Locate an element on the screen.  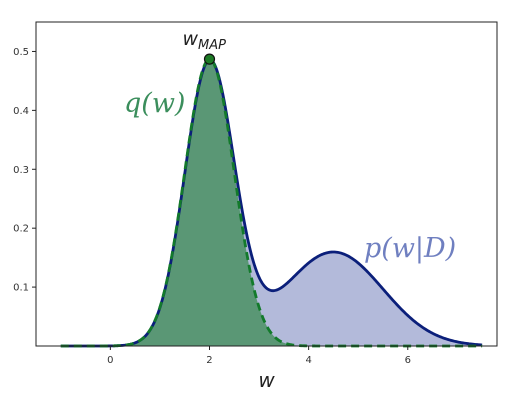
annotations: wMAP is located at coordinates (204, 46).